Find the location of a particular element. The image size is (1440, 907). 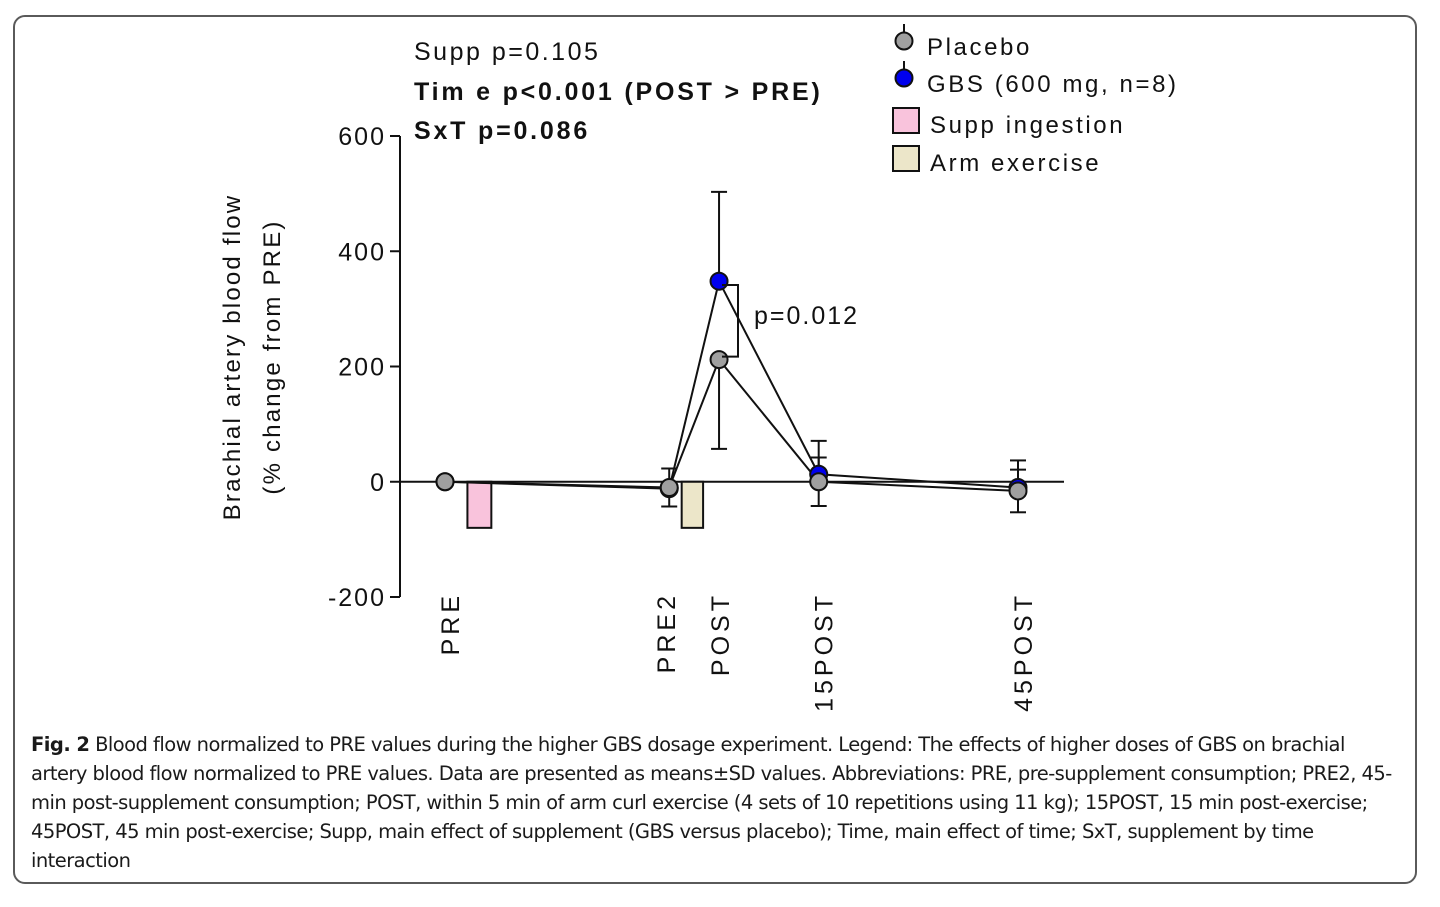

legend-label: Placebo is located at coordinates (979, 47).